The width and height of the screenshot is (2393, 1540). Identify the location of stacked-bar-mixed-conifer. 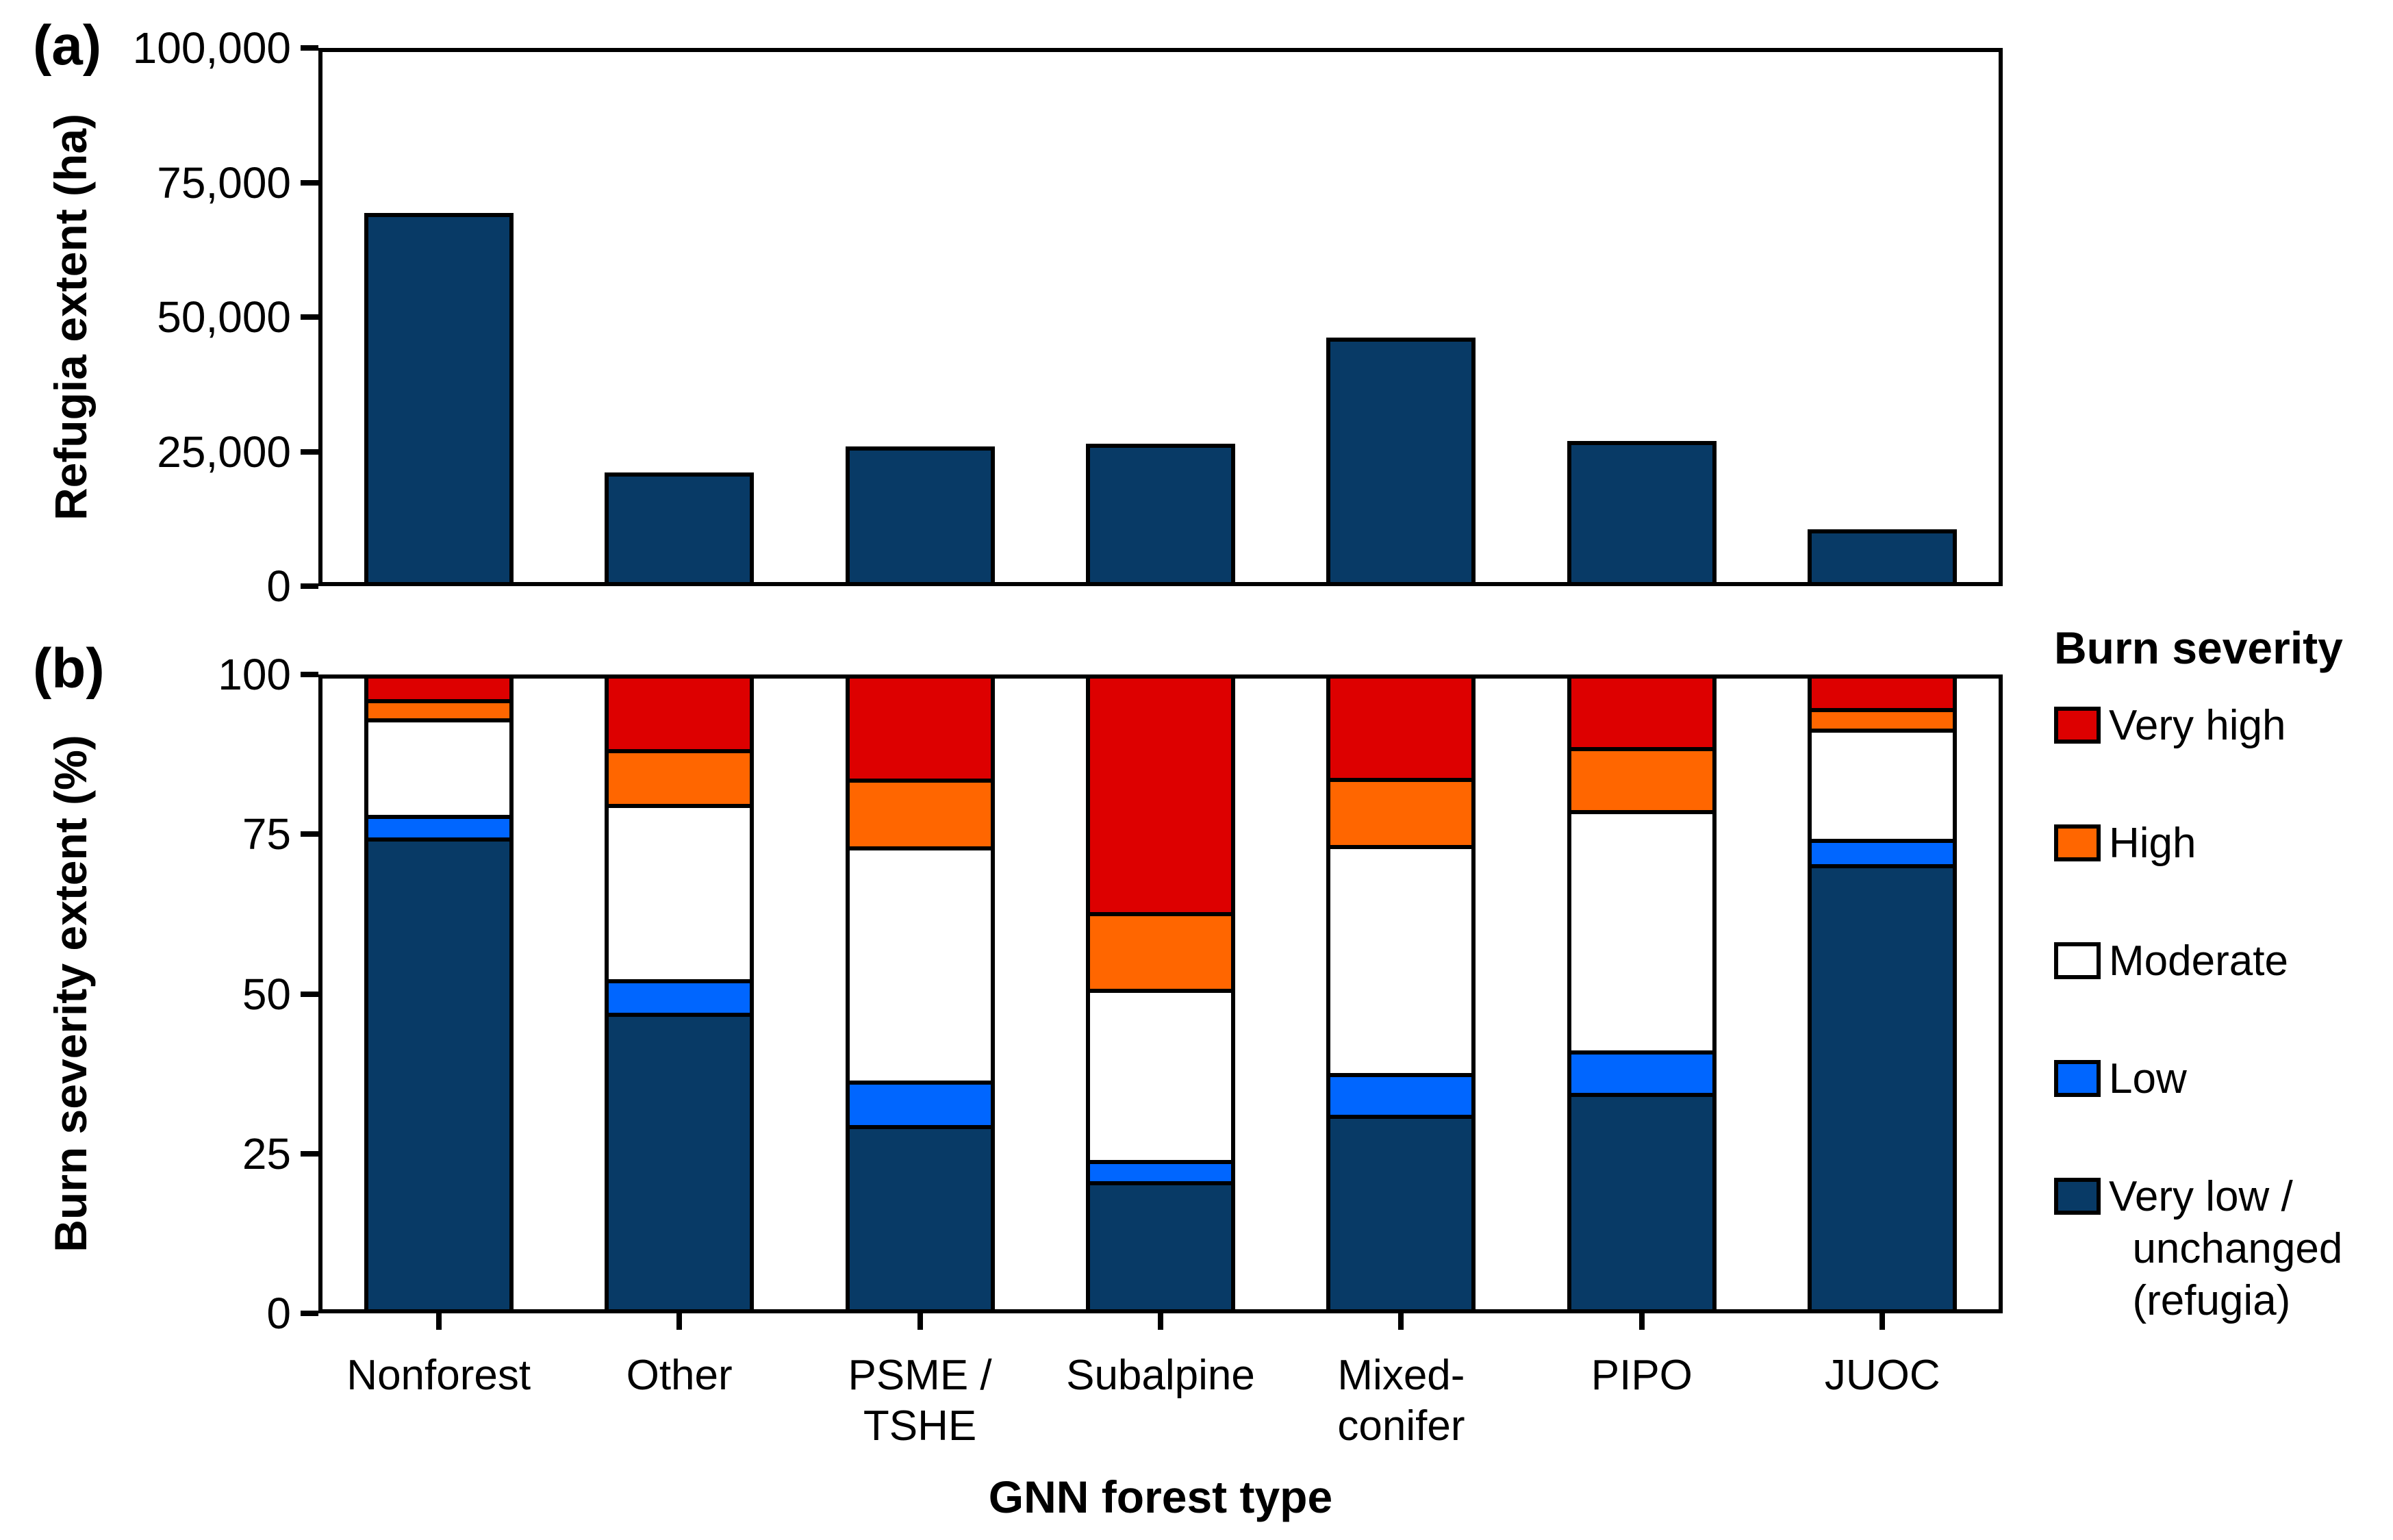
(1401, 993).